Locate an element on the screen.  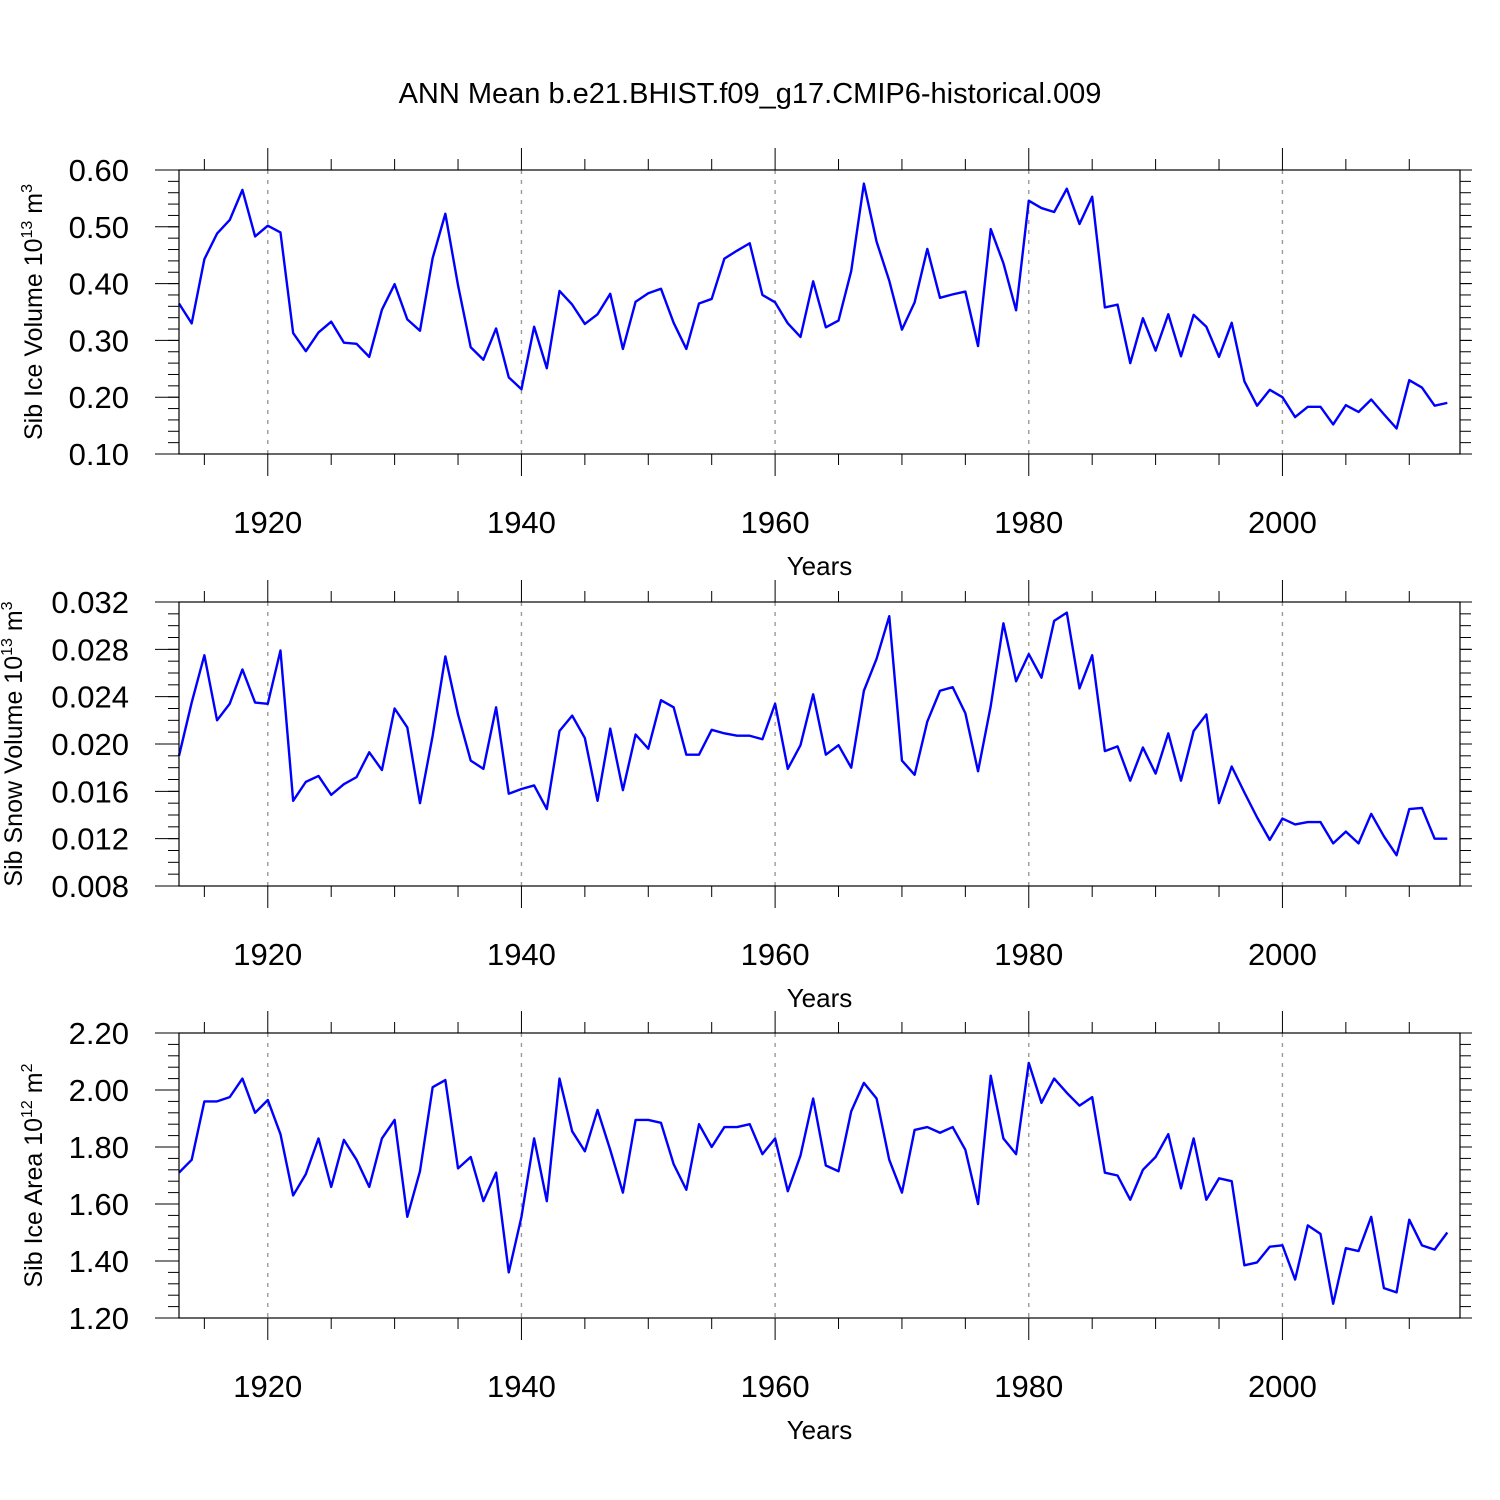
y-tick-label: 2.20 is located at coordinates (99, 1033).